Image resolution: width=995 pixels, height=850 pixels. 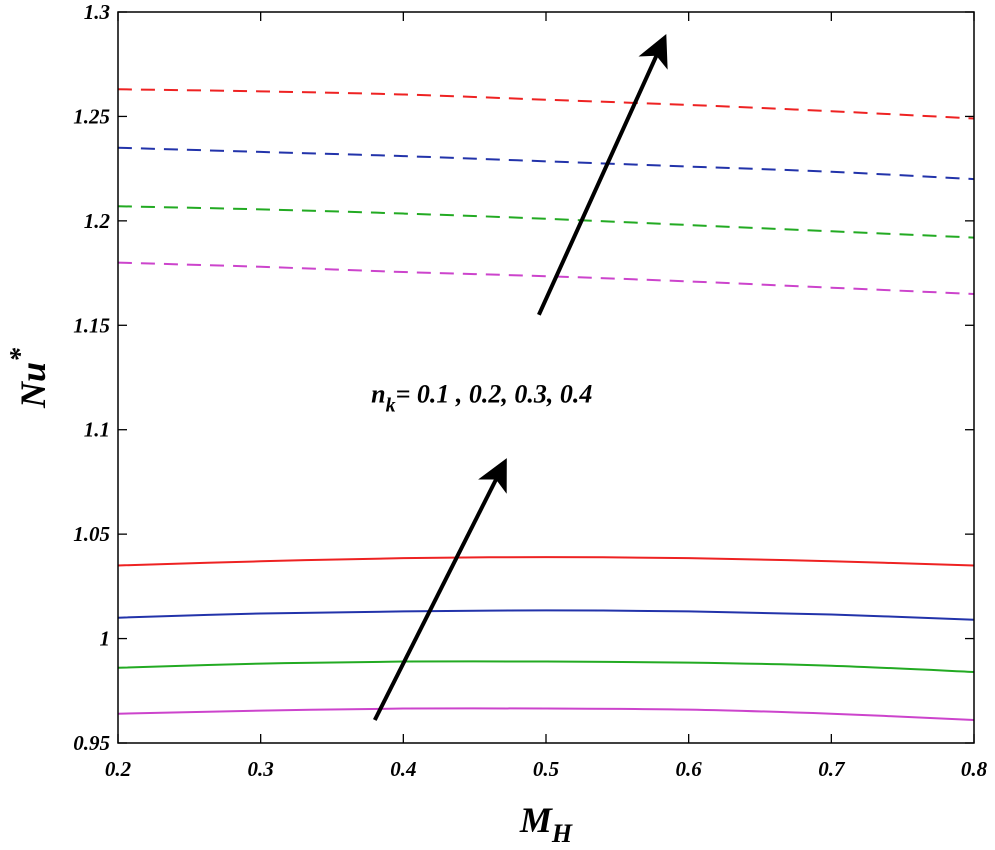 I want to click on x-tick-label: 0.6, so click(x=689, y=769).